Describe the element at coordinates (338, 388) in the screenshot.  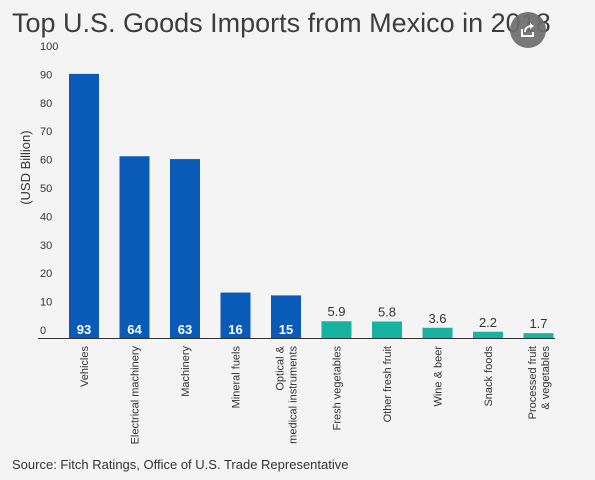
I see `x-tick-label: Fresh vegetables` at that location.